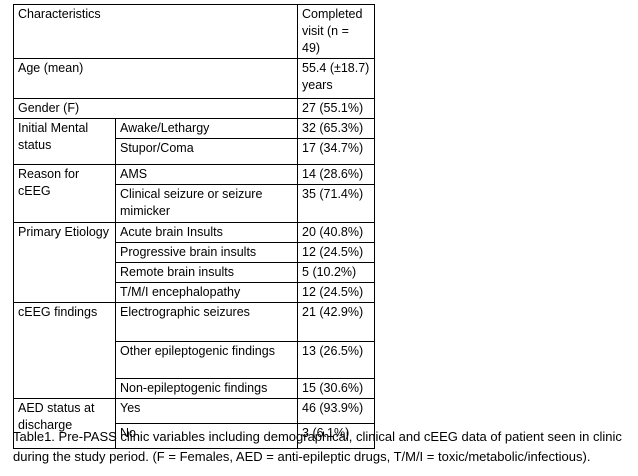  I want to click on table-row: AED status at discharge Yes 46 (93.9%), so click(194, 423).